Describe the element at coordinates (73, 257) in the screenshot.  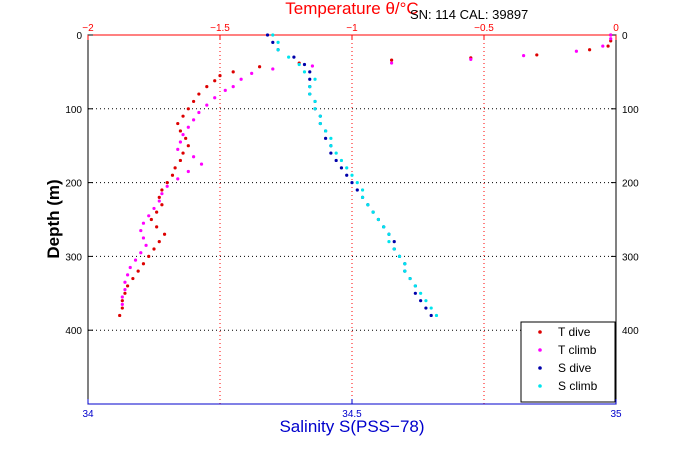
I see `depth-tick-label-left: 300` at that location.